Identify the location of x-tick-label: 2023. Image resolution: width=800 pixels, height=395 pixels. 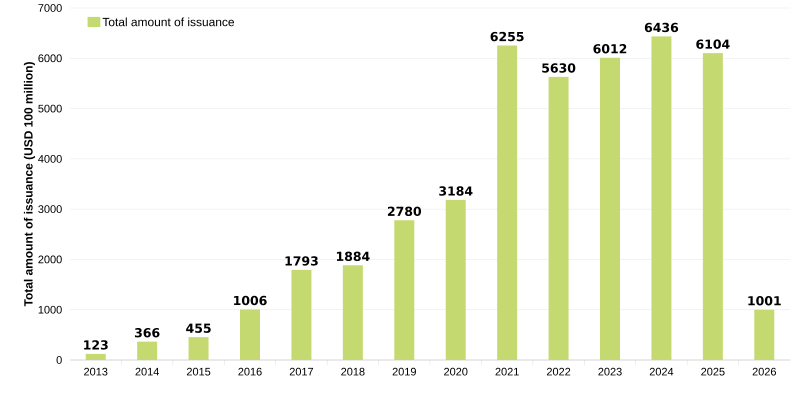
(610, 372).